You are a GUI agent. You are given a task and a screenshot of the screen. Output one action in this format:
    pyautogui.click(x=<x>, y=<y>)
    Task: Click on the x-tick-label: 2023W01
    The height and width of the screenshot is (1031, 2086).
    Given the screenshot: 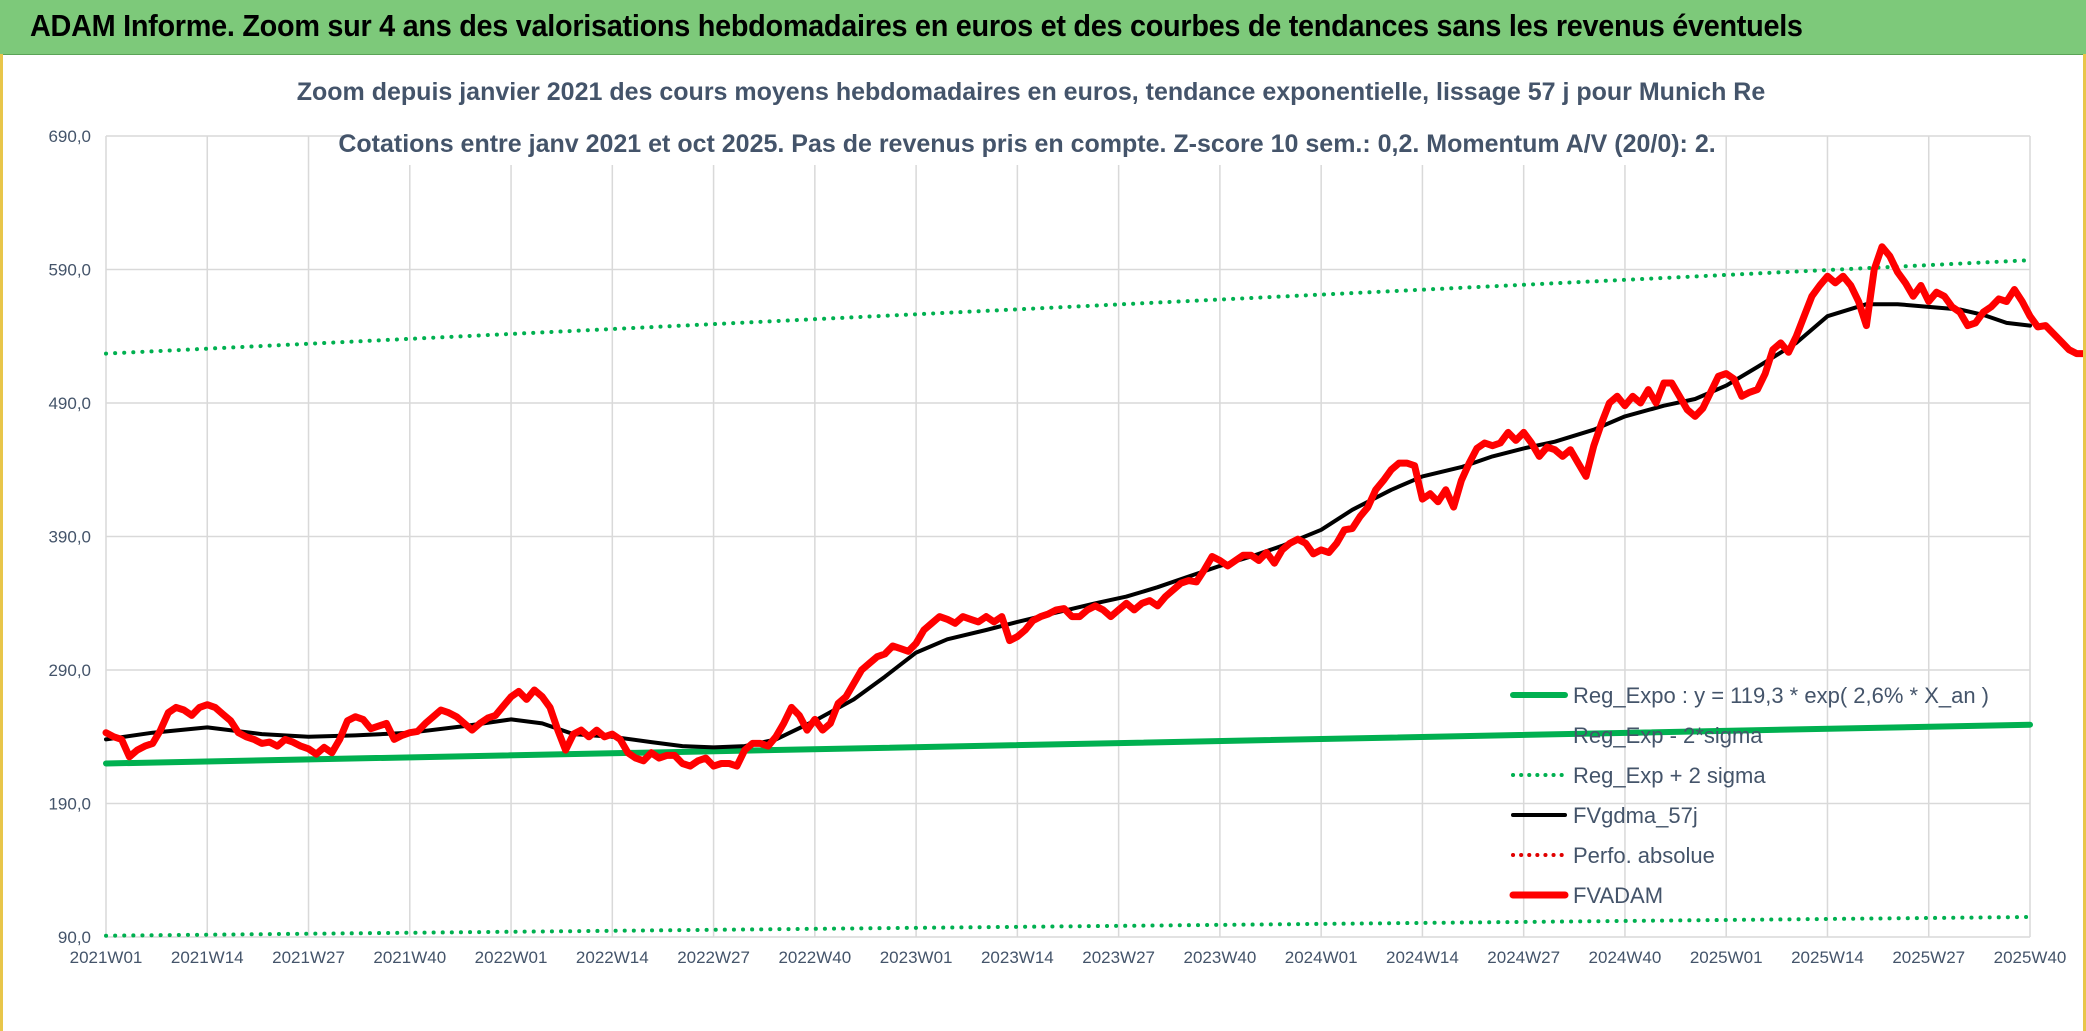 What is the action you would take?
    pyautogui.click(x=916, y=957)
    